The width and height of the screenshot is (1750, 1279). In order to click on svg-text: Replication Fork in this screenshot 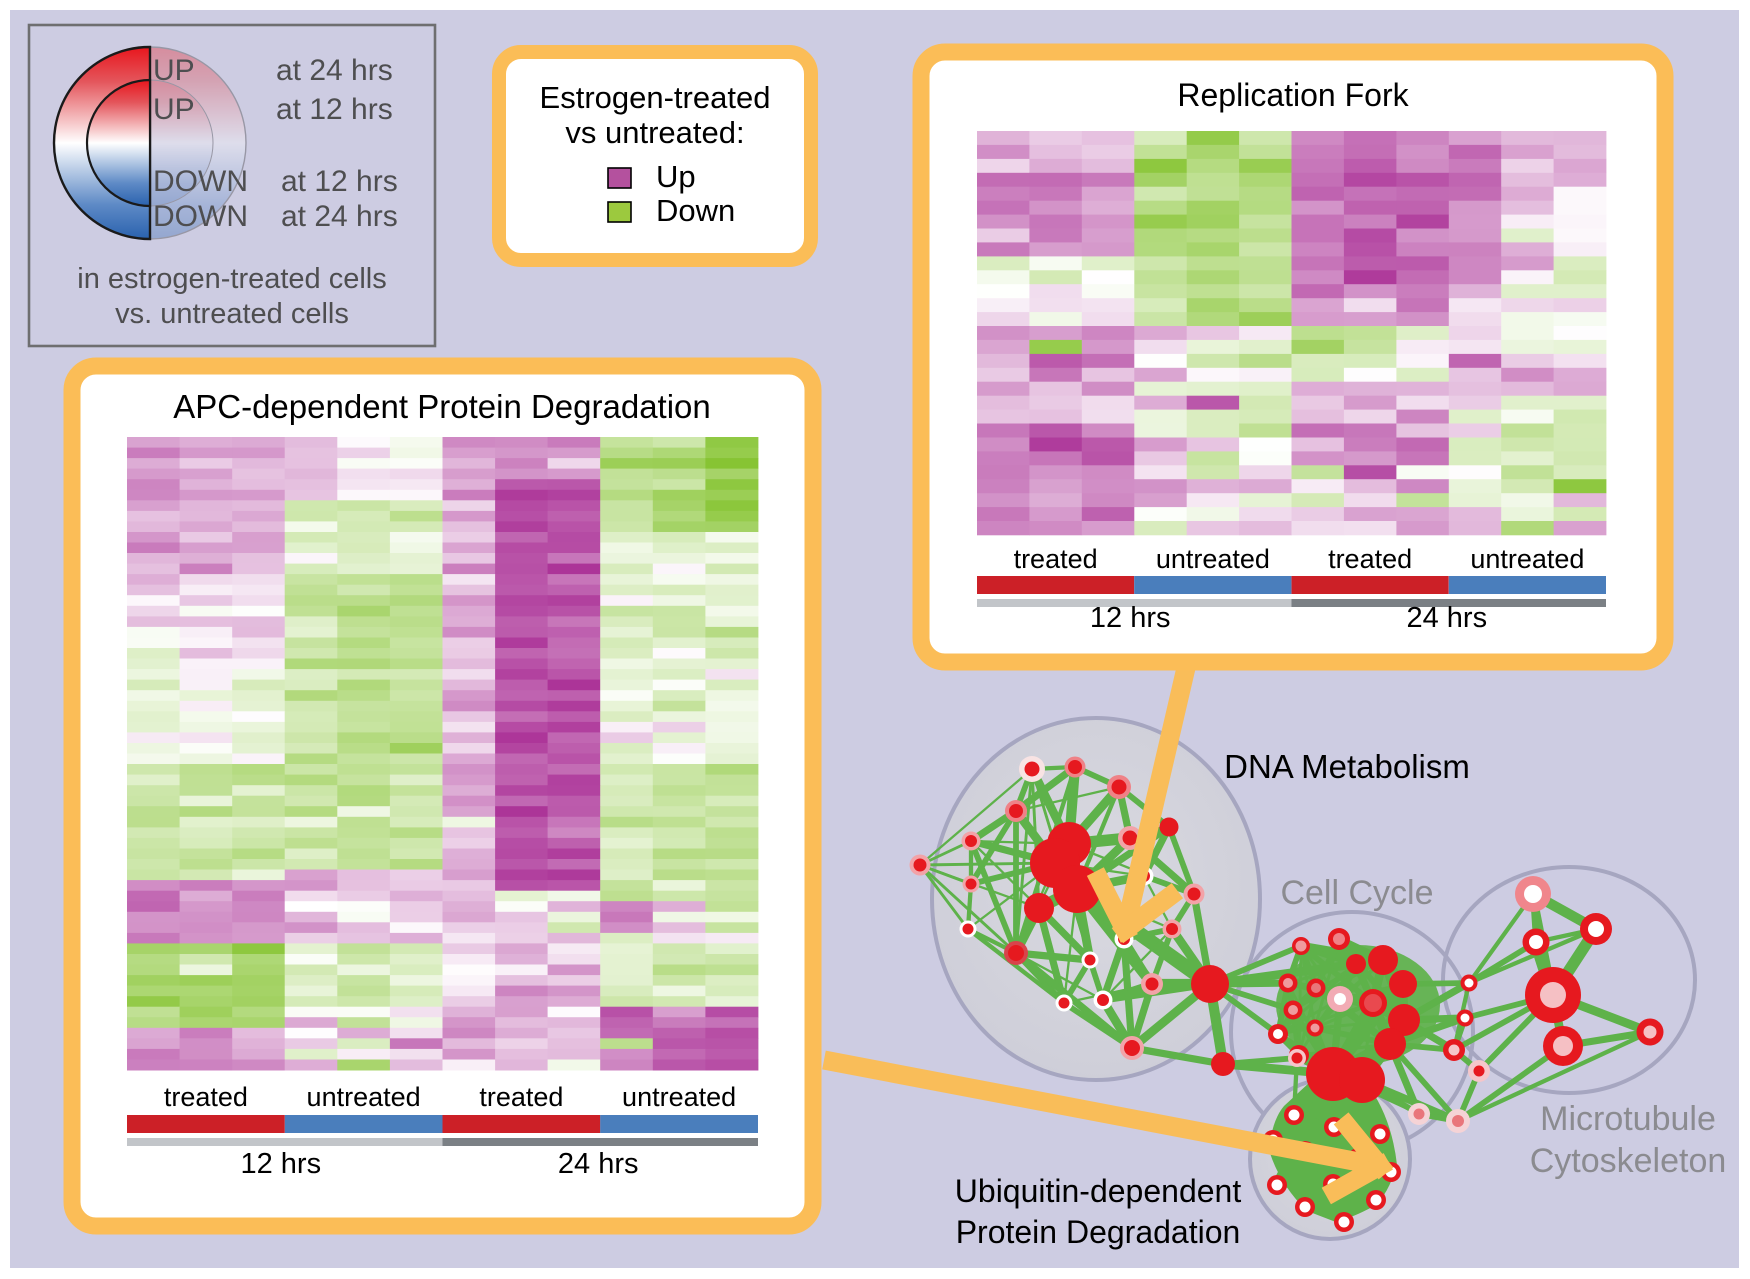, I will do `click(1293, 95)`.